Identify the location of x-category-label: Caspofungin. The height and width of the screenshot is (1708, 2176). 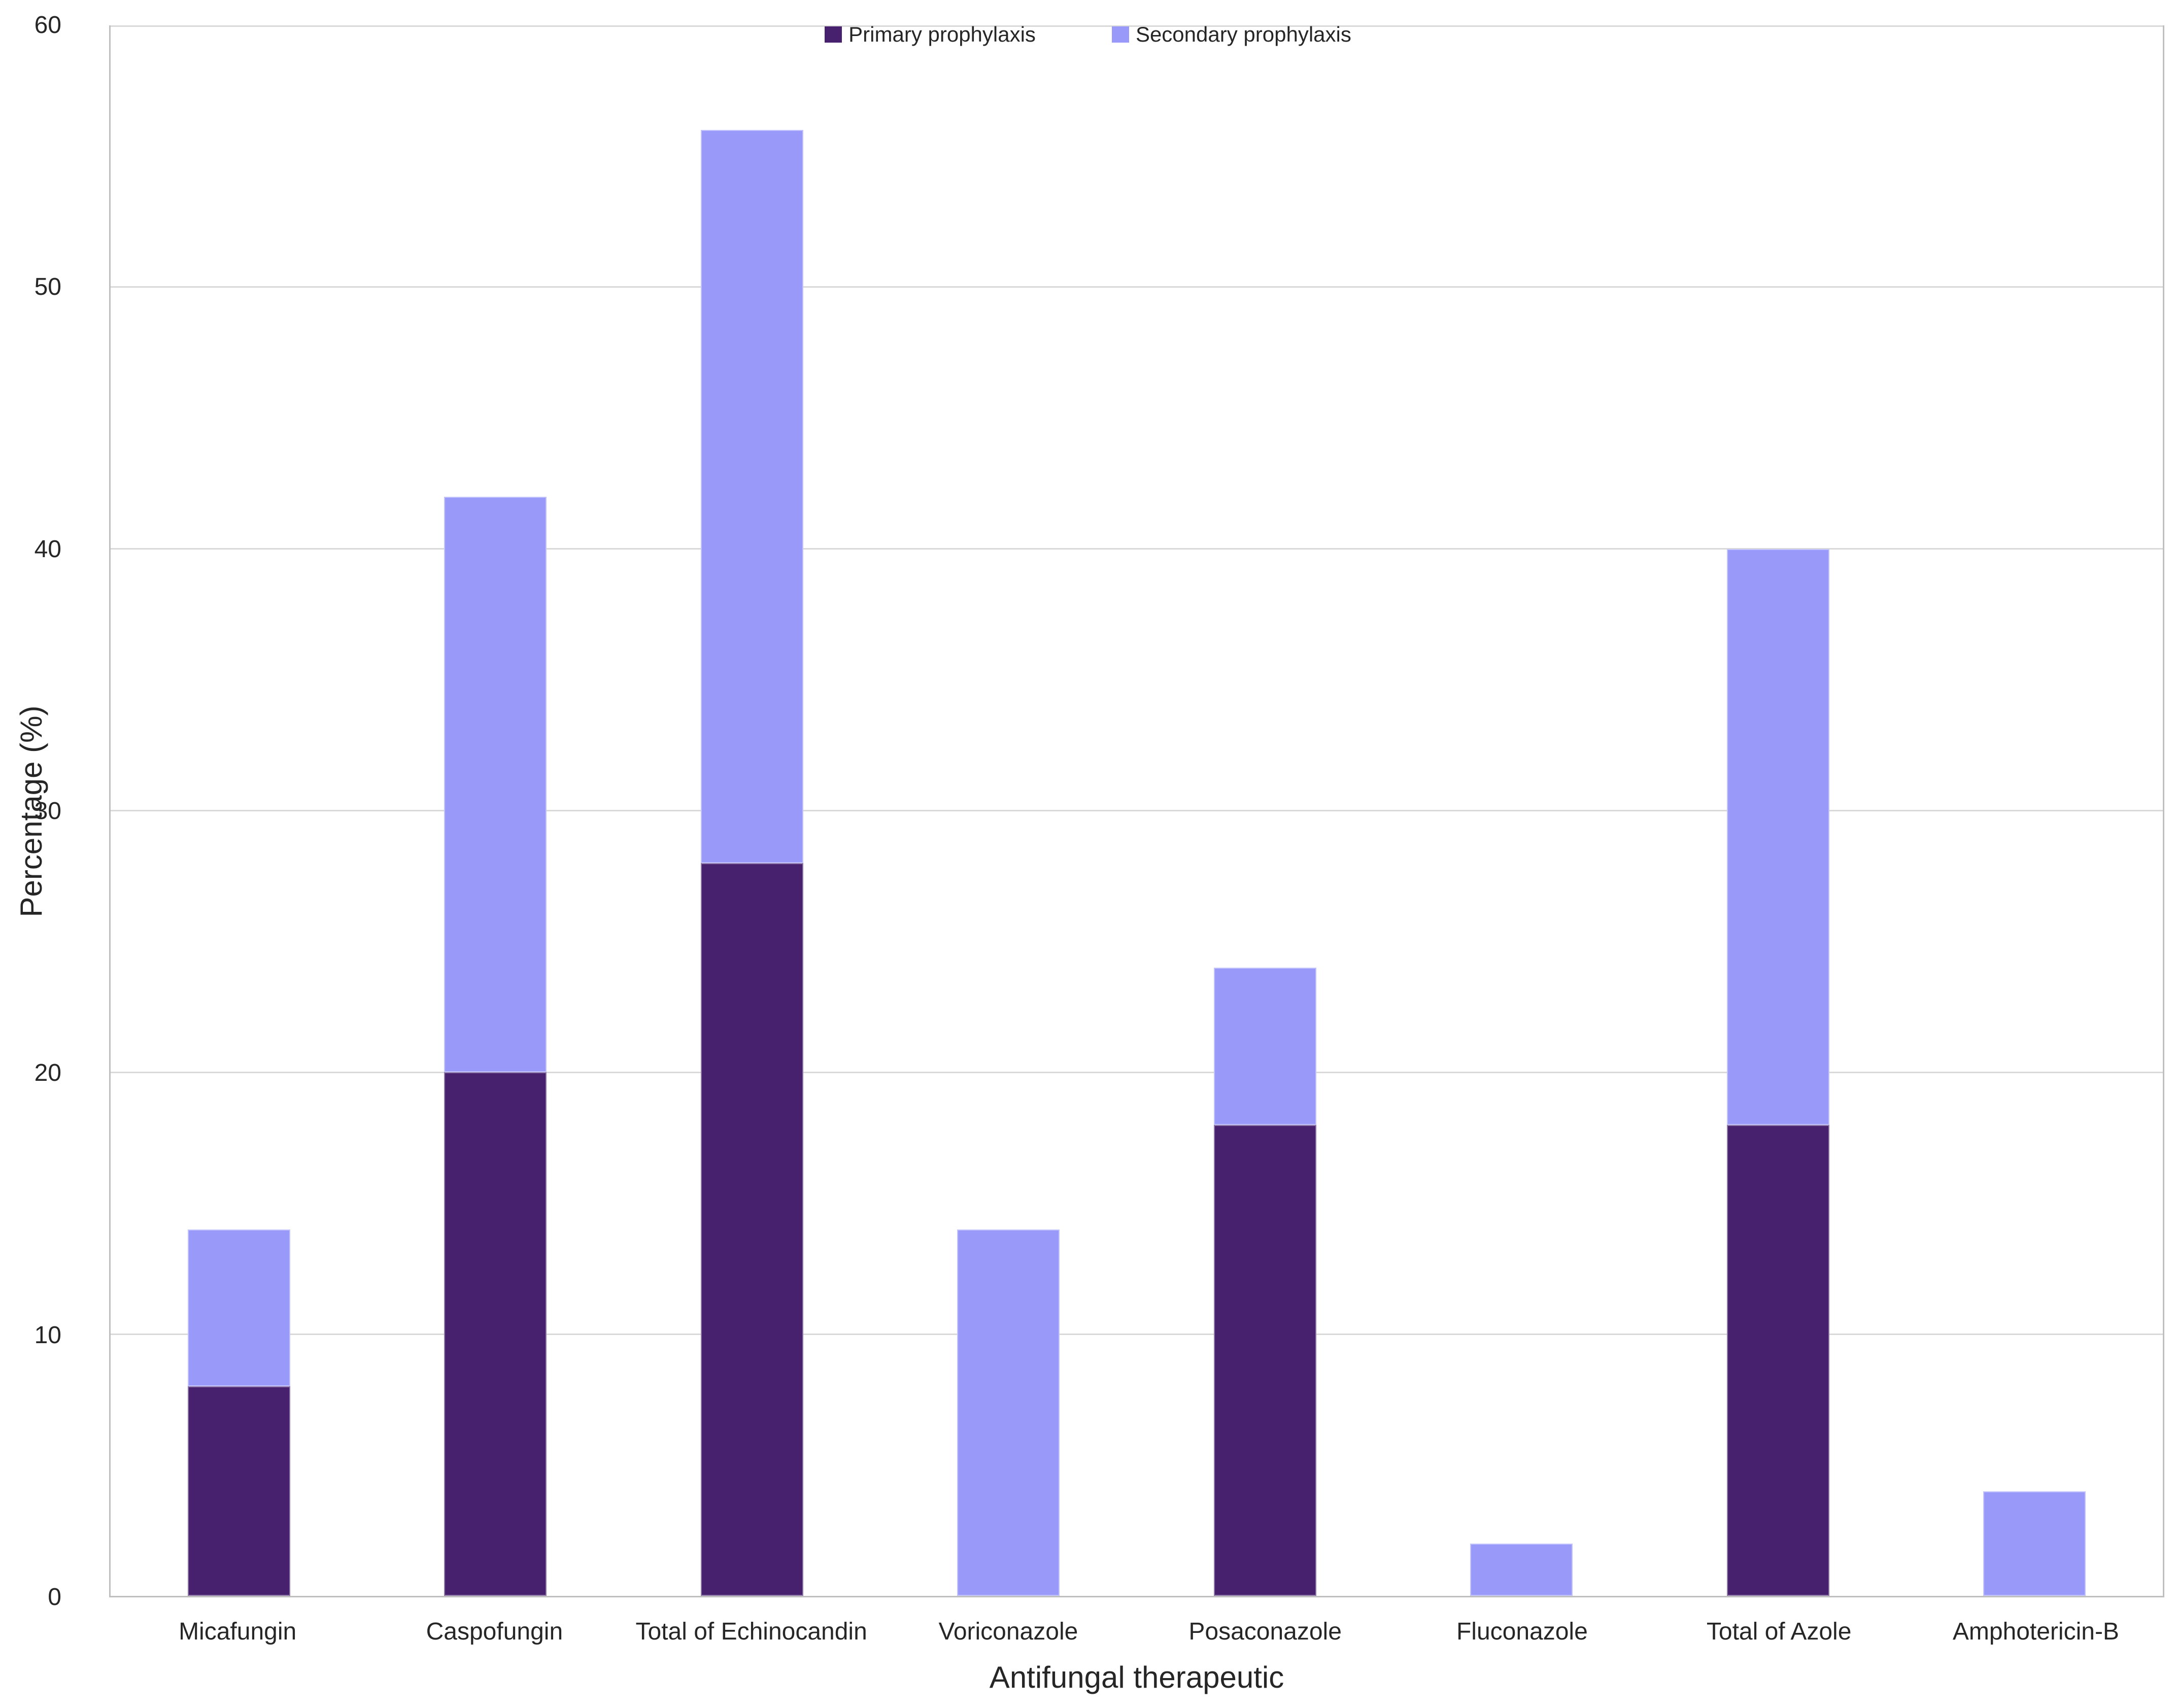
(495, 1632).